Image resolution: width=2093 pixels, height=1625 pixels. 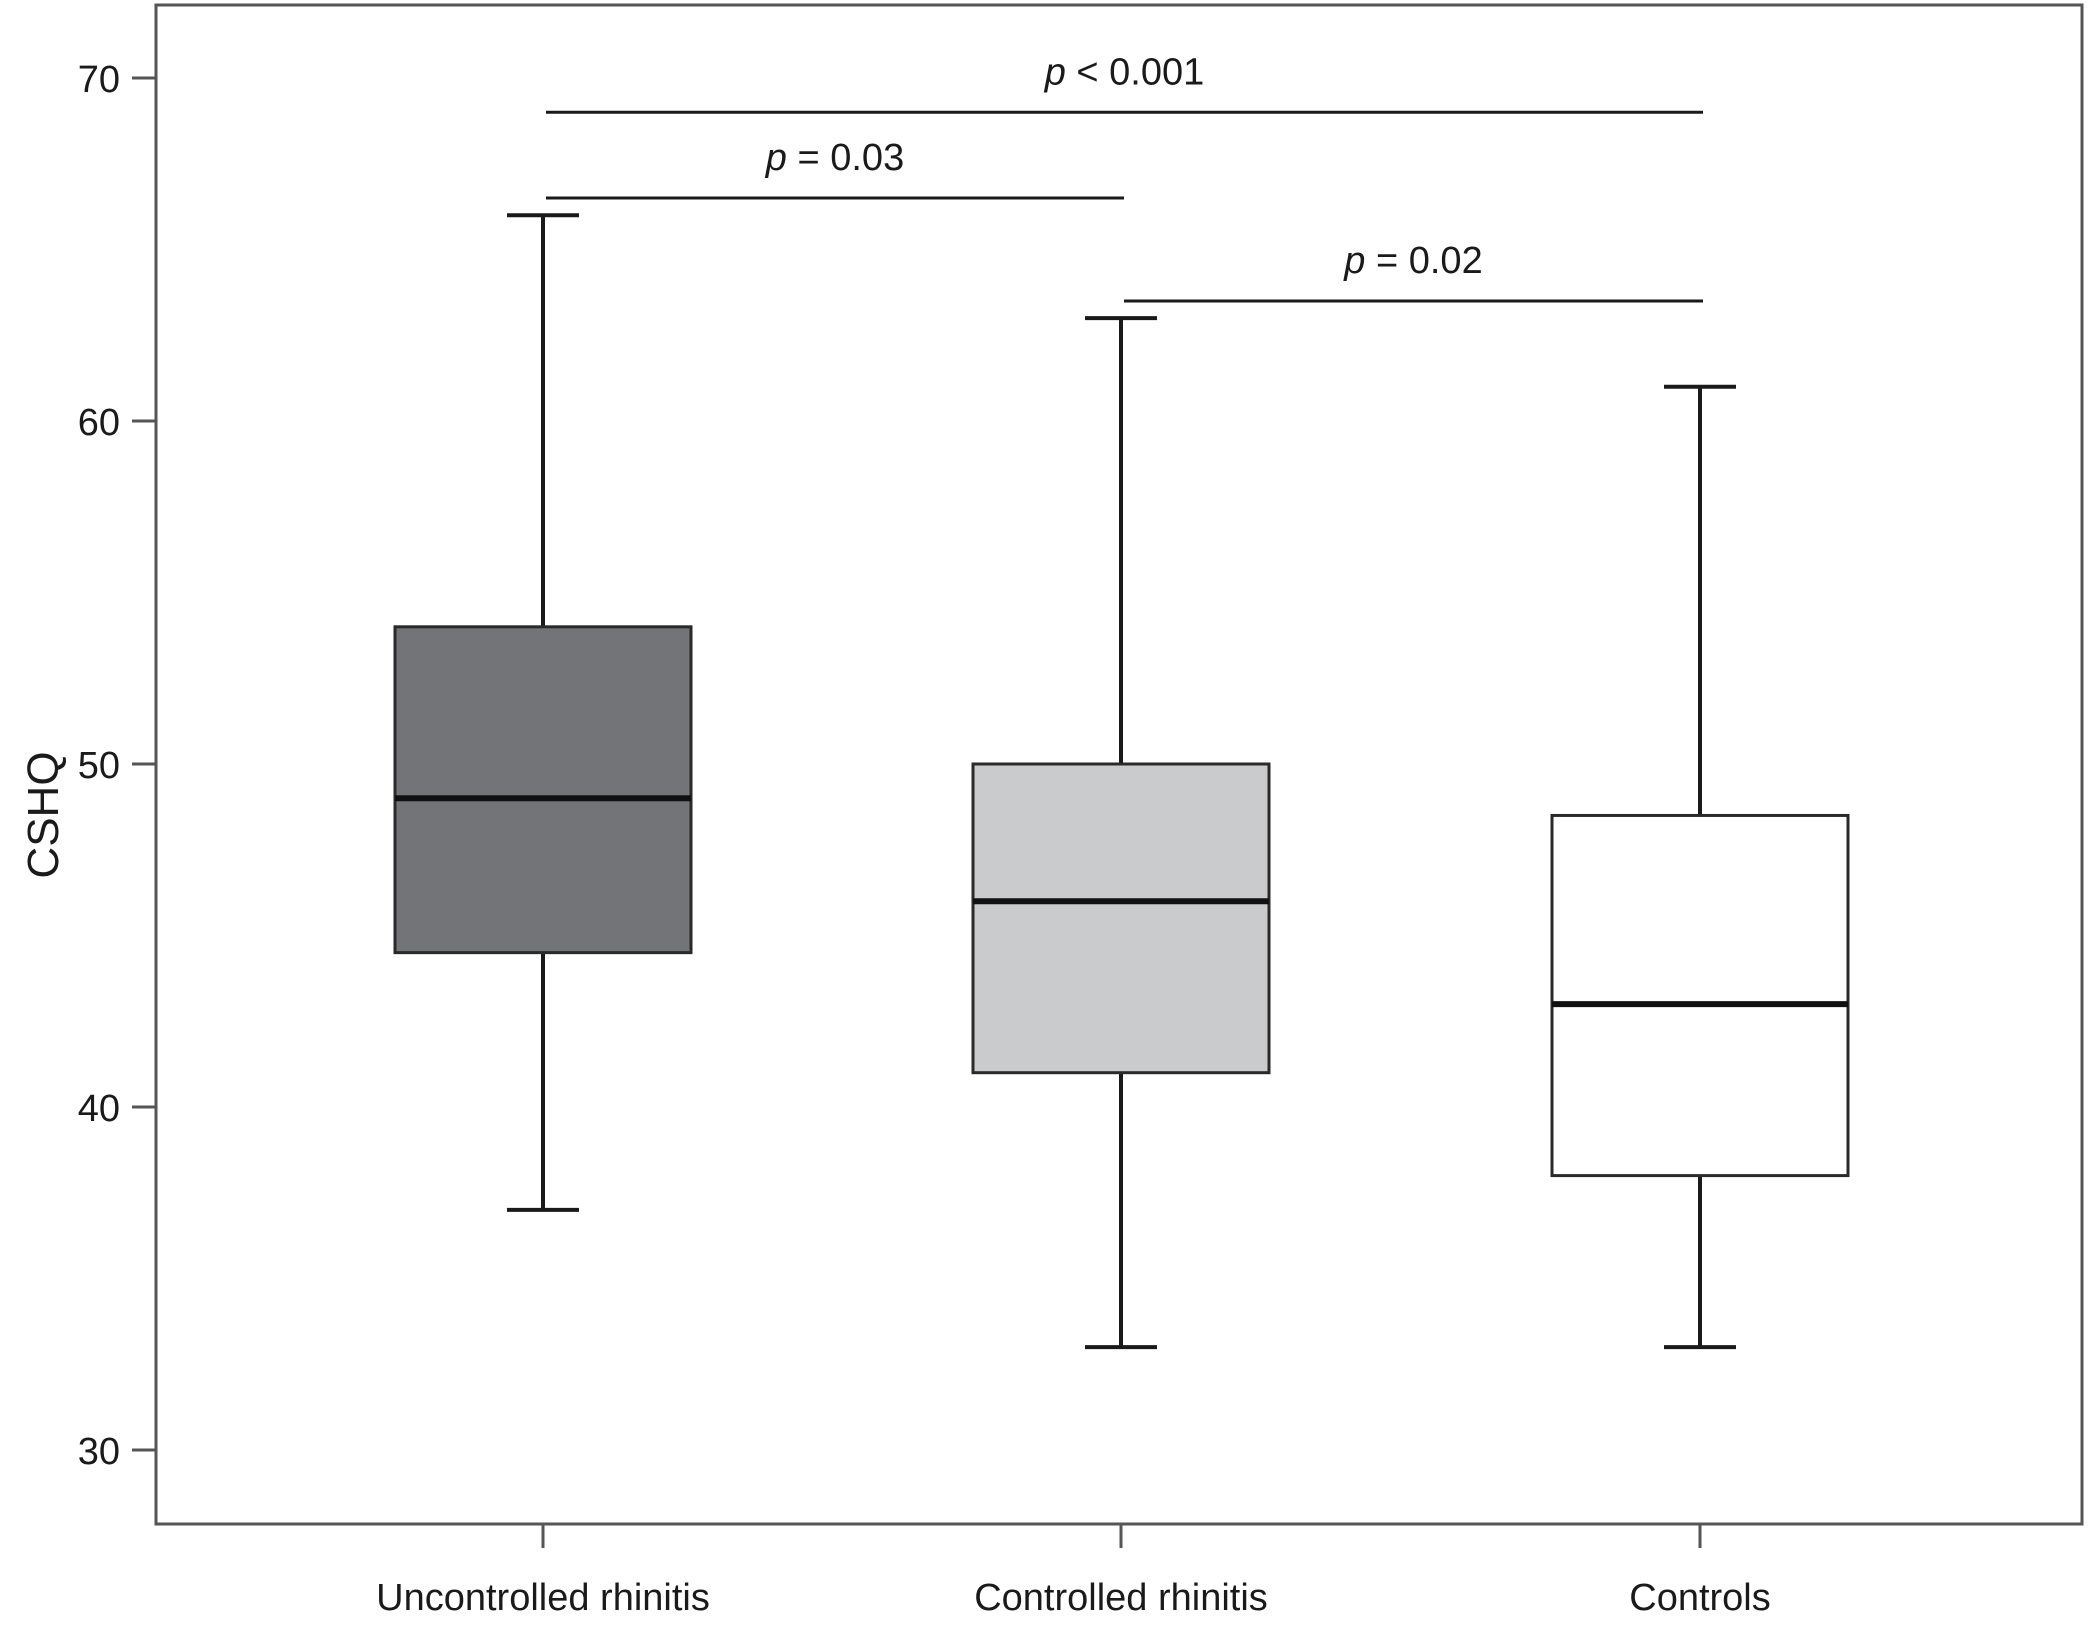 I want to click on y-tick-label-70: 70, so click(x=99, y=80).